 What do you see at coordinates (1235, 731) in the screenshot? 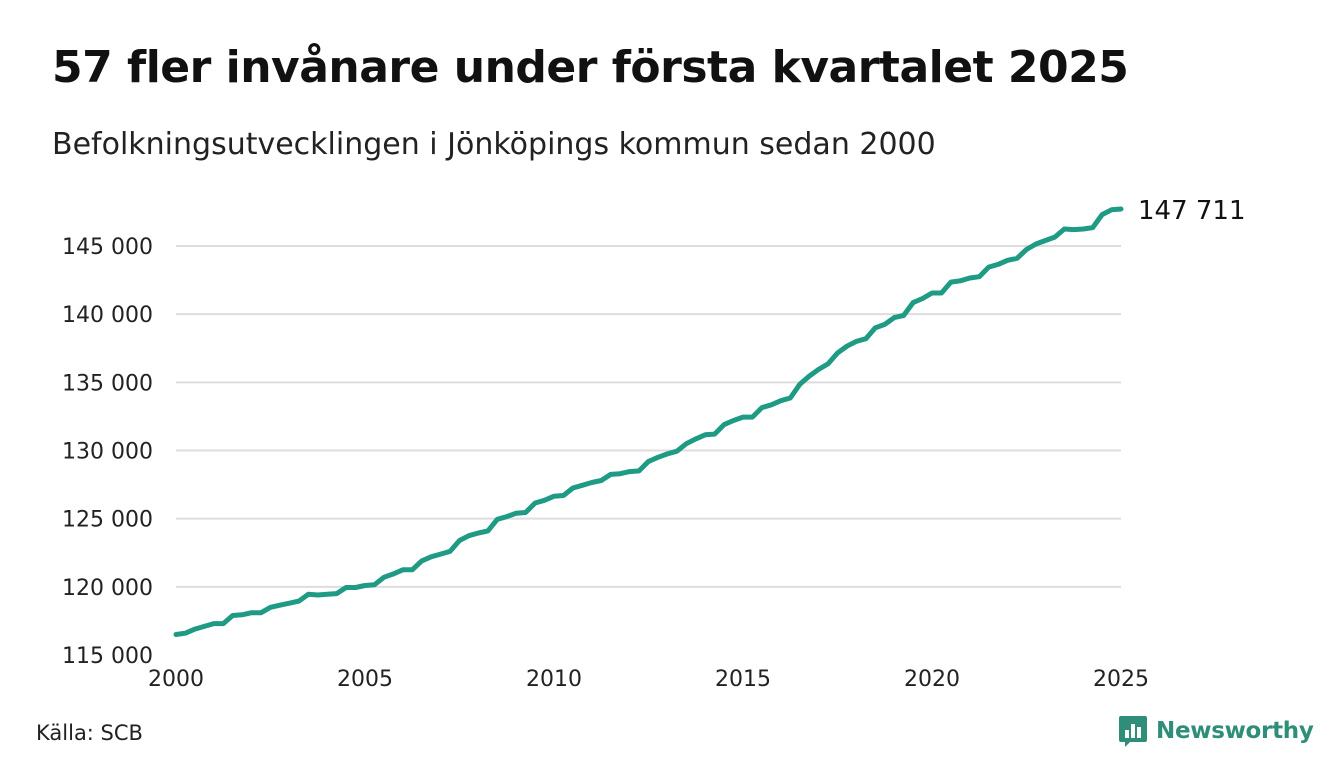
I see `brand-name: Newsworthy` at bounding box center [1235, 731].